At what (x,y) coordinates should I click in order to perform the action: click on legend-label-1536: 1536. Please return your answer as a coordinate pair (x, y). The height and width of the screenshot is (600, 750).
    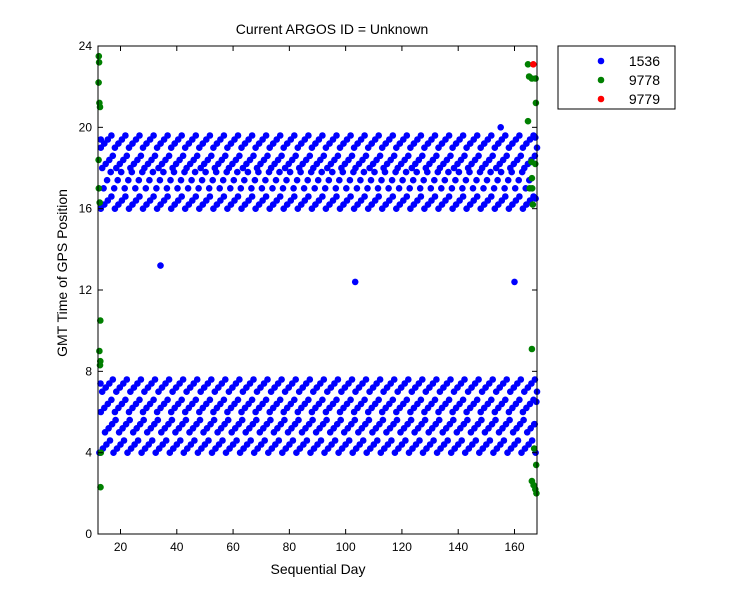
    Looking at the image, I should click on (644, 61).